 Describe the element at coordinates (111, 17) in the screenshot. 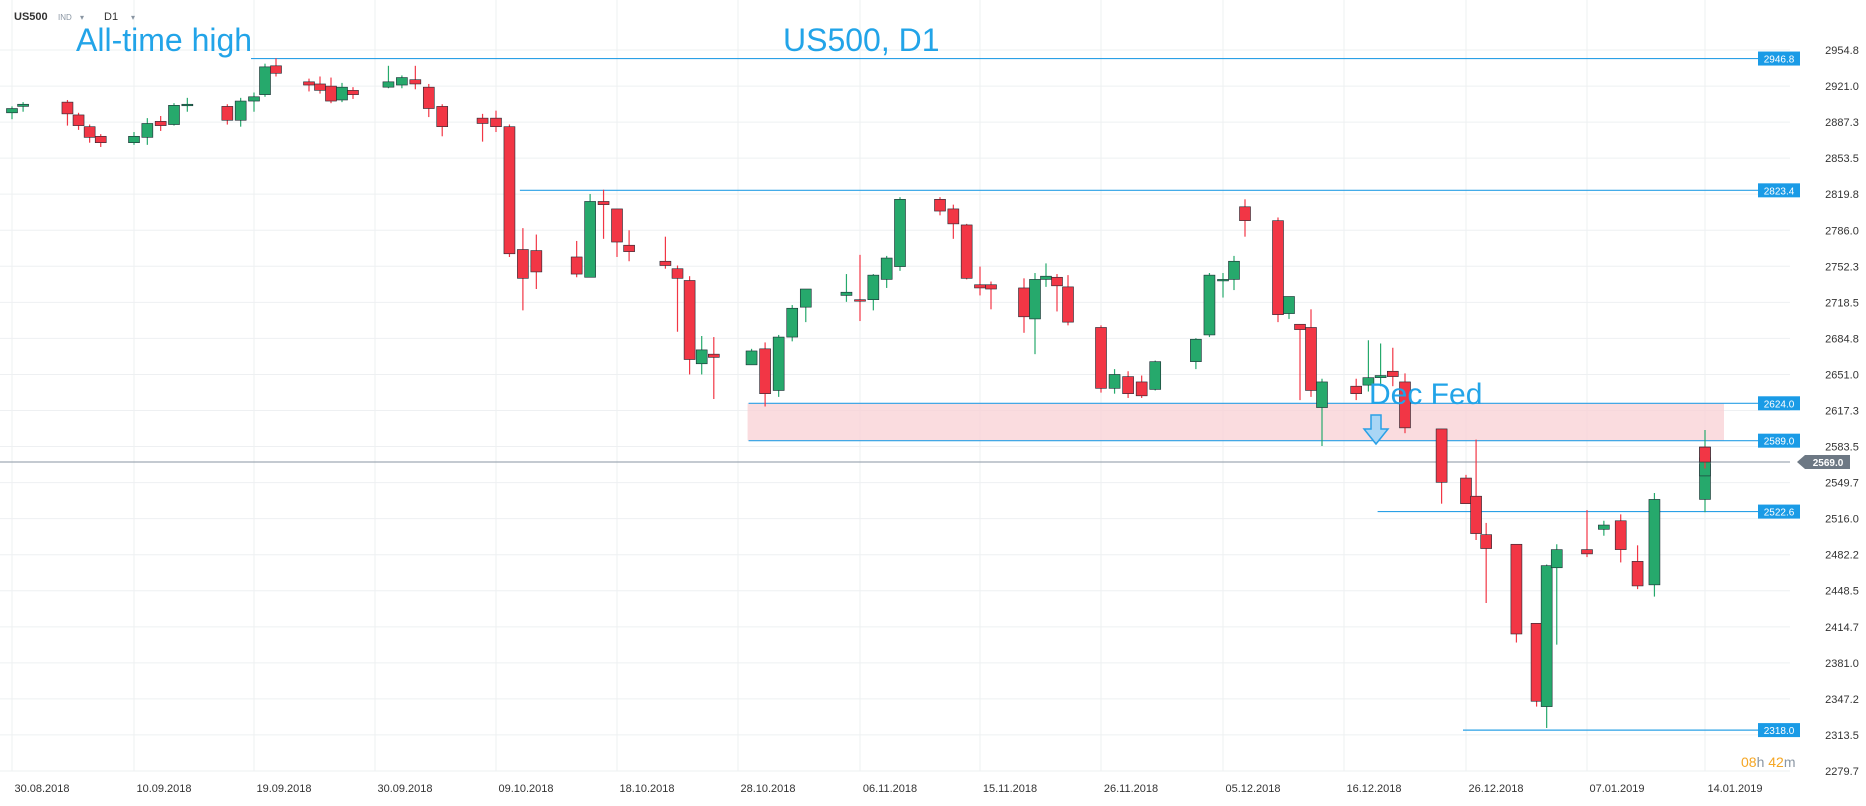

I see `timeframe-label: D1` at that location.